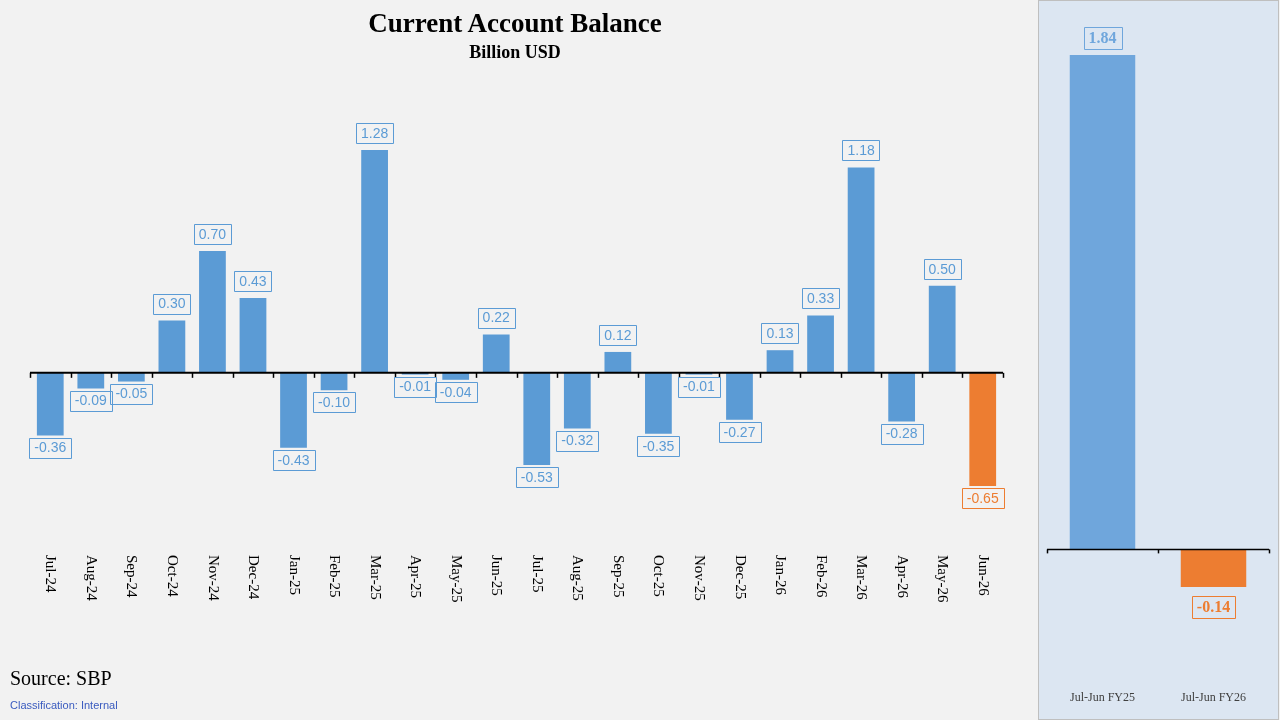  What do you see at coordinates (902, 577) in the screenshot?
I see `x-tick-label: Apr-26` at bounding box center [902, 577].